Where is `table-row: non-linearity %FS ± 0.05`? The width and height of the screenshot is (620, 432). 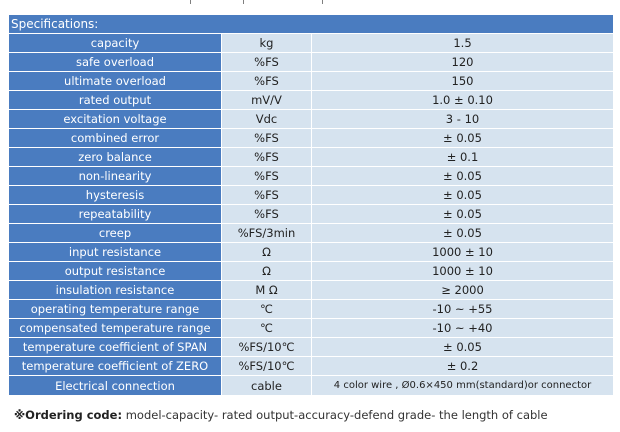 table-row: non-linearity %FS ± 0.05 is located at coordinates (311, 176).